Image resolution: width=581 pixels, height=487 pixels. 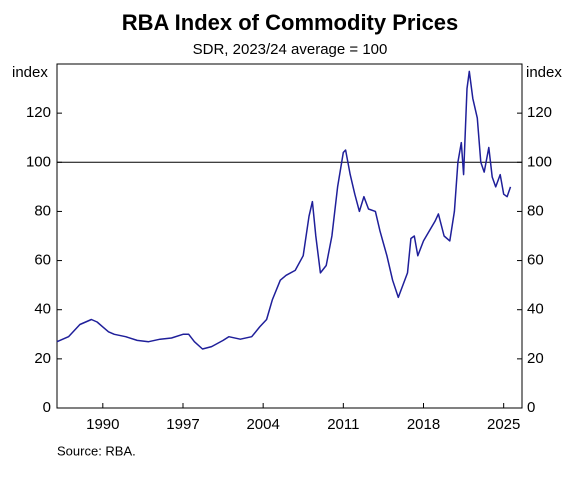 What do you see at coordinates (535, 358) in the screenshot?
I see `y2-tick-label: 20` at bounding box center [535, 358].